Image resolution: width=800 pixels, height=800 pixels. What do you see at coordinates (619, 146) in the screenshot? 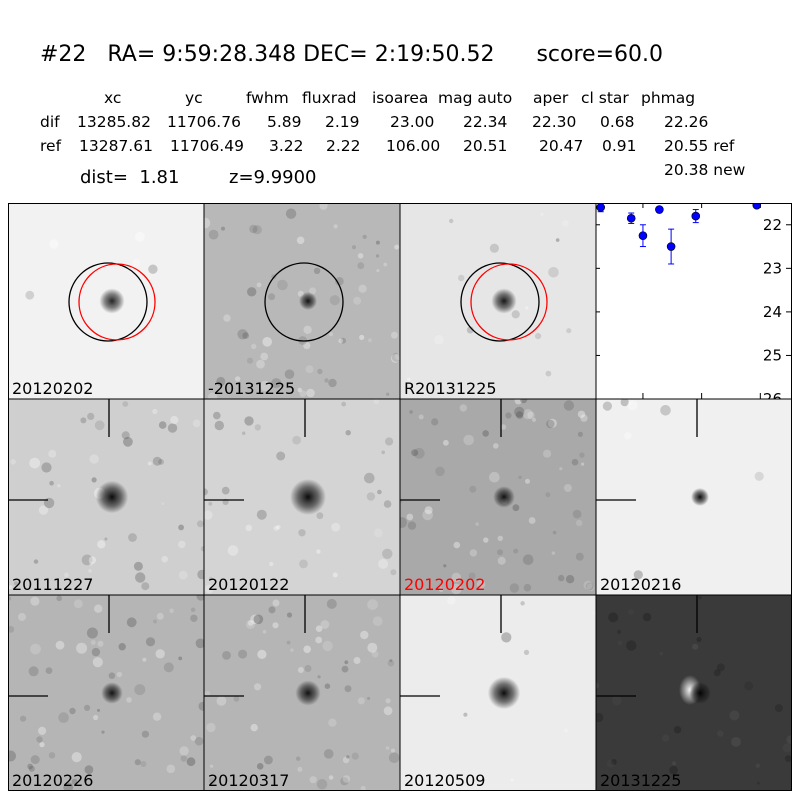
I see `ref-clstar: 0.91` at bounding box center [619, 146].